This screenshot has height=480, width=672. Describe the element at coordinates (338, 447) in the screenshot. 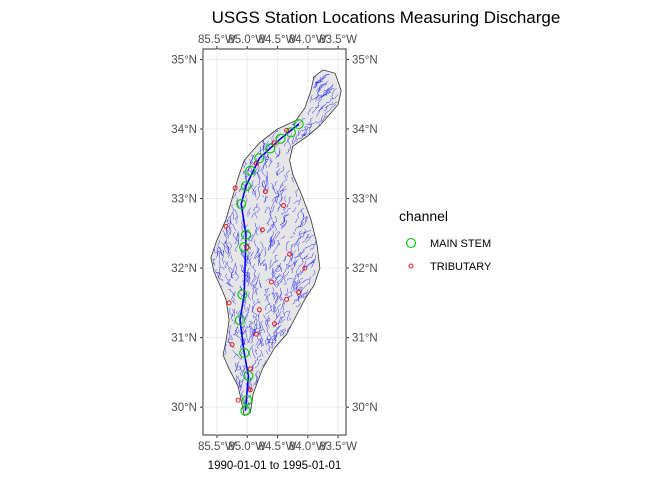

I see `x-tick-label-bottom: 83.5°W` at that location.